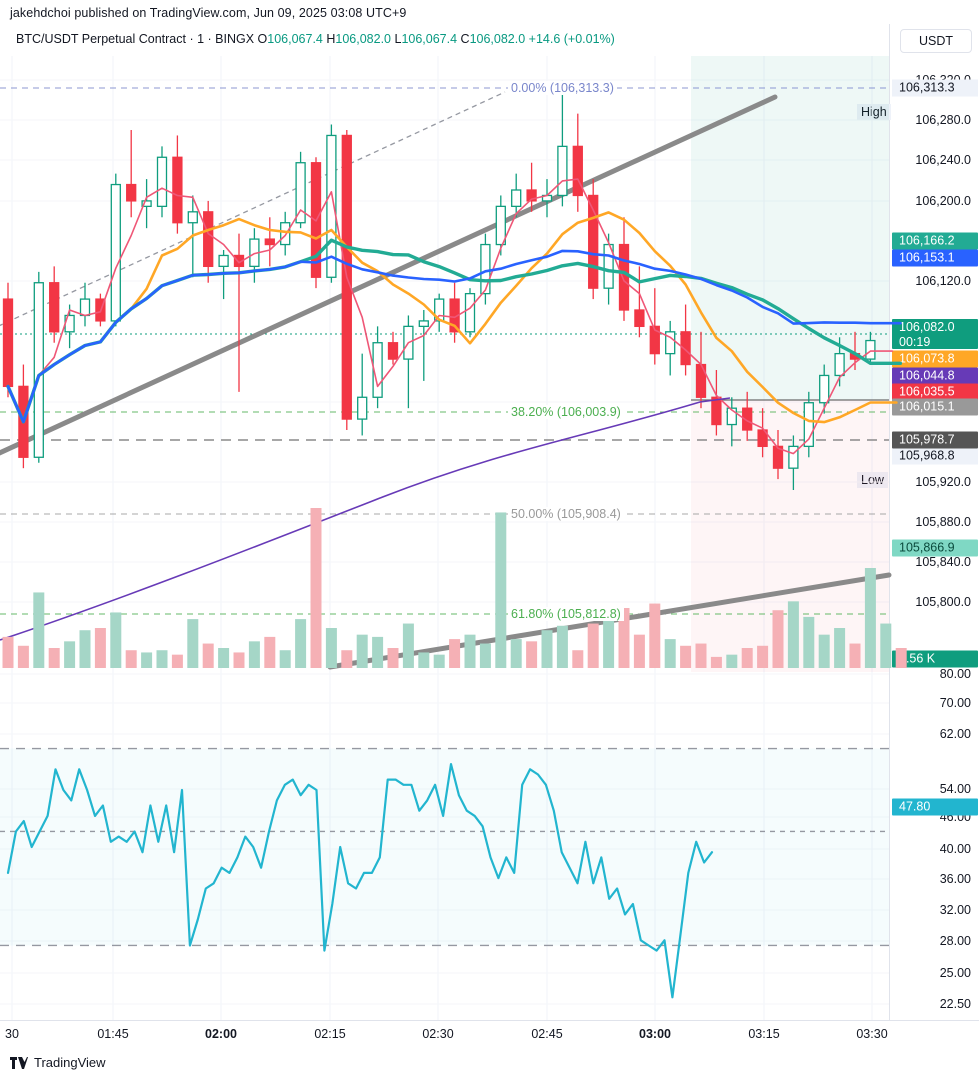  What do you see at coordinates (497, 39) in the screenshot?
I see `legend-close-value: 106,082.0` at bounding box center [497, 39].